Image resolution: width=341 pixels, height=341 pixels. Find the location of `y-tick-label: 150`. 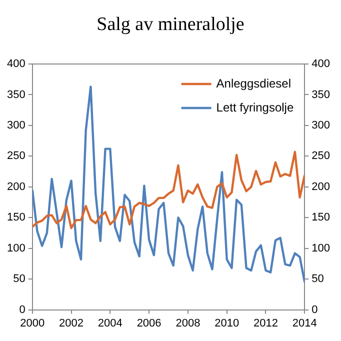

y-tick-label: 150 is located at coordinates (16, 218).